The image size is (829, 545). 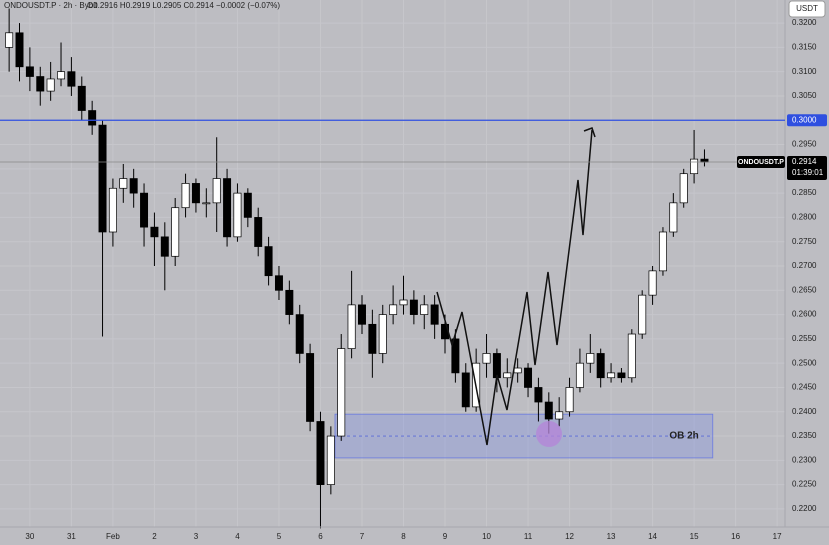 I want to click on y-tick-label: 0.3200, so click(x=804, y=22).